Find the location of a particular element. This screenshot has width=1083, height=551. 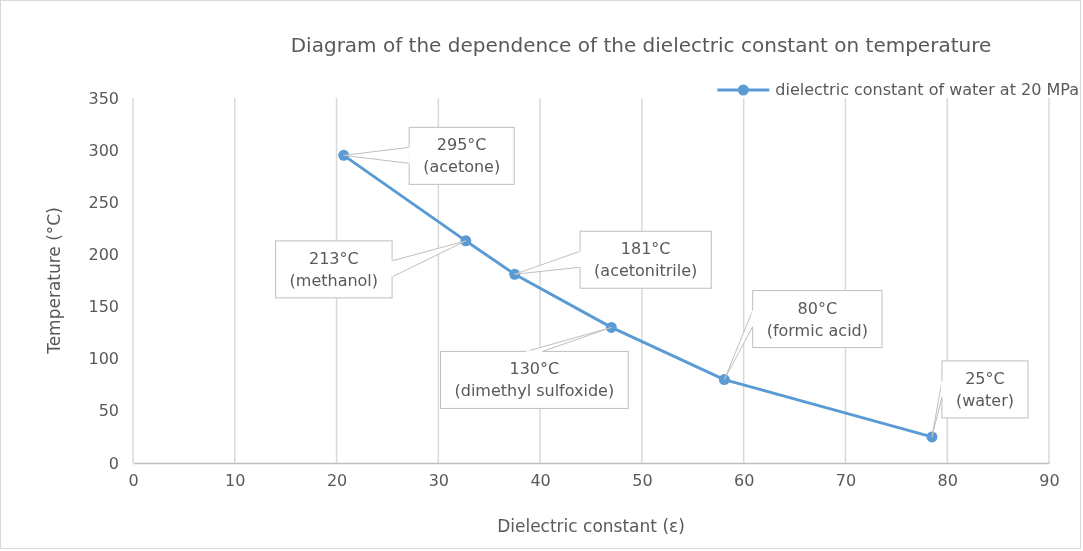

point is located at coordinates (611, 327).